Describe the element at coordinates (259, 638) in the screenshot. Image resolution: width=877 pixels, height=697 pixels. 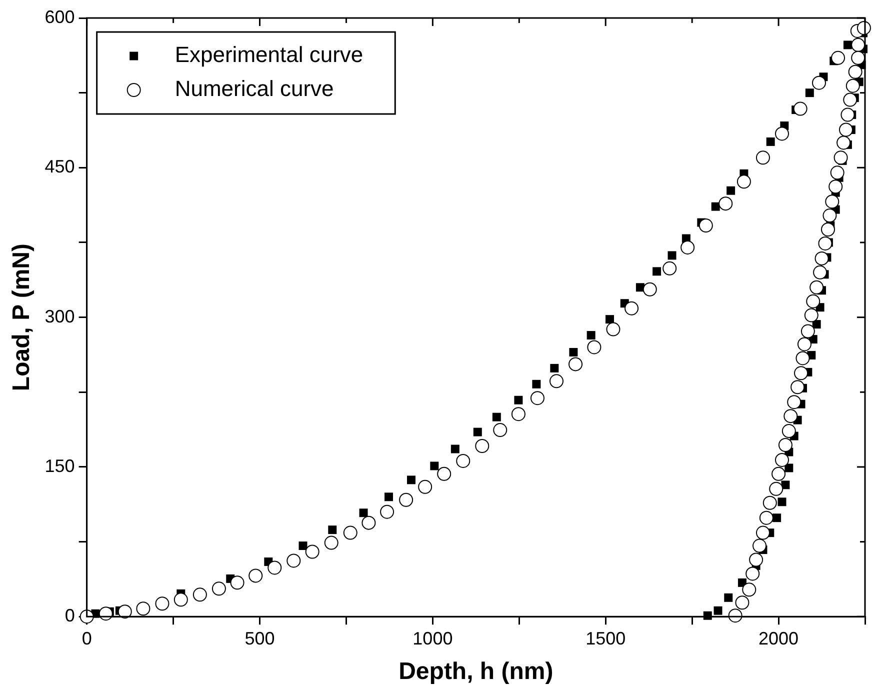
I see `x-tick-label: 500` at that location.